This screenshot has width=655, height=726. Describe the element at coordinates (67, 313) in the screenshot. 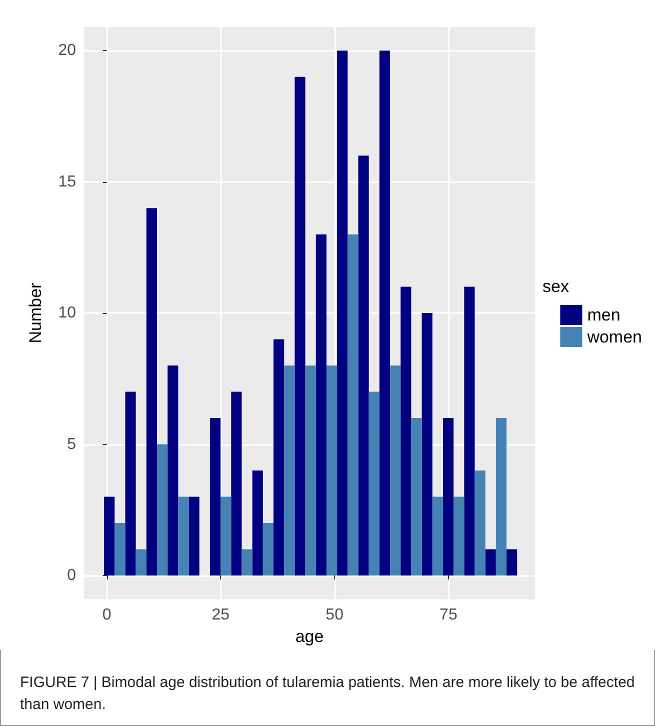

I see `y-tick-label: 10` at that location.